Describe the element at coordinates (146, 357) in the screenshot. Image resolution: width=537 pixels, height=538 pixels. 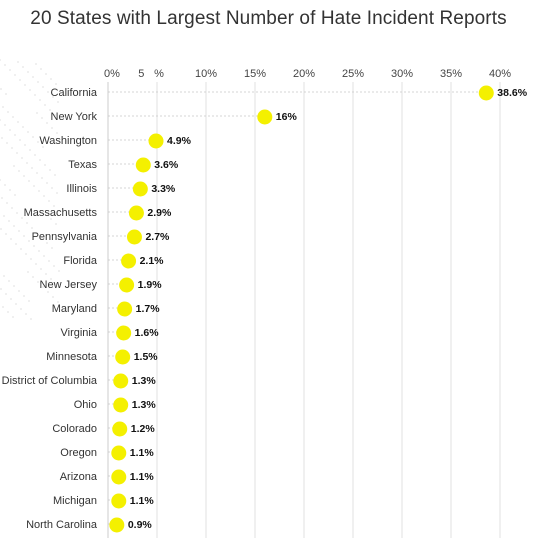
I see `data-label: 1.5%` at that location.